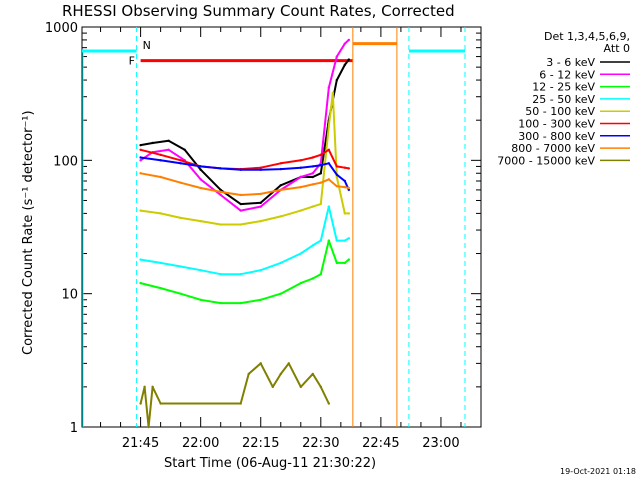  I want to click on legend-entry-label: 3 - 6 keV, so click(570, 62).